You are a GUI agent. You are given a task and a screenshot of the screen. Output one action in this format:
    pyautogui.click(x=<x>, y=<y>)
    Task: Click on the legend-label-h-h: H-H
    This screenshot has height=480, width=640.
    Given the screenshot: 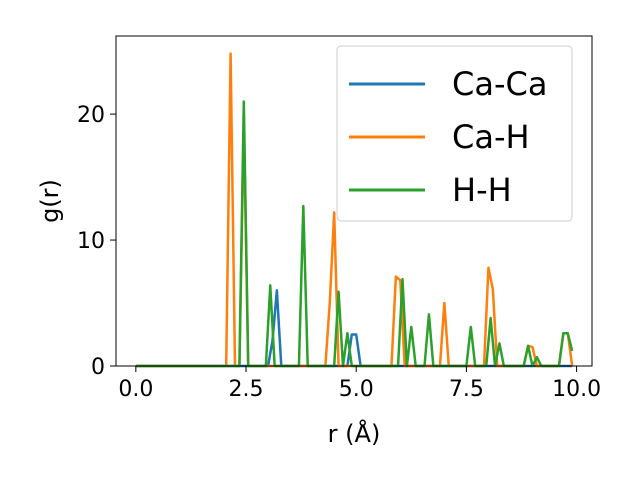 What is the action you would take?
    pyautogui.click(x=482, y=190)
    